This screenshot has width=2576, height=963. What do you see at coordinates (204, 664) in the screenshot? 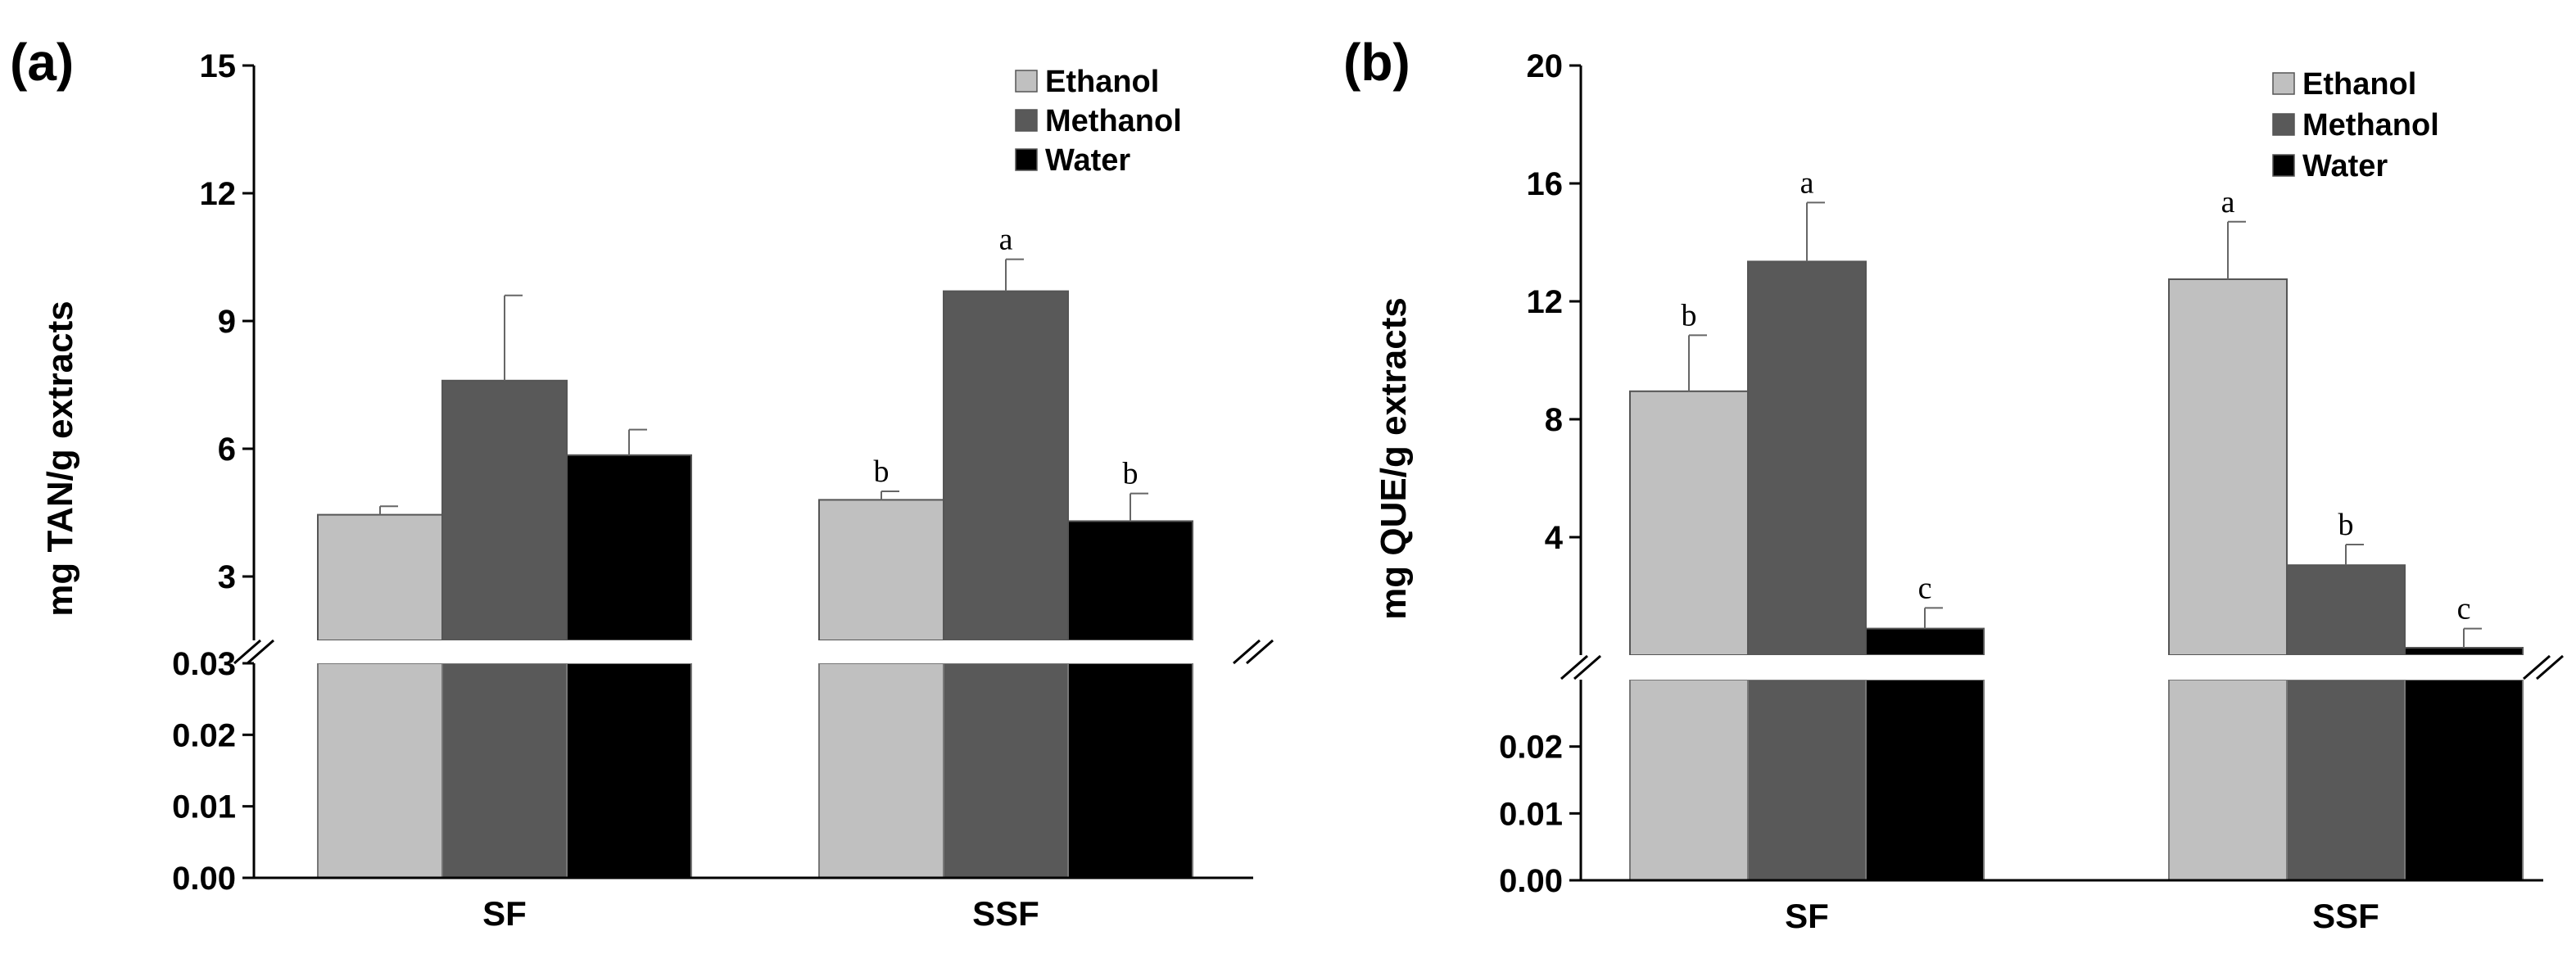
I see `y-tick-label-lower: 0.03` at bounding box center [204, 664].